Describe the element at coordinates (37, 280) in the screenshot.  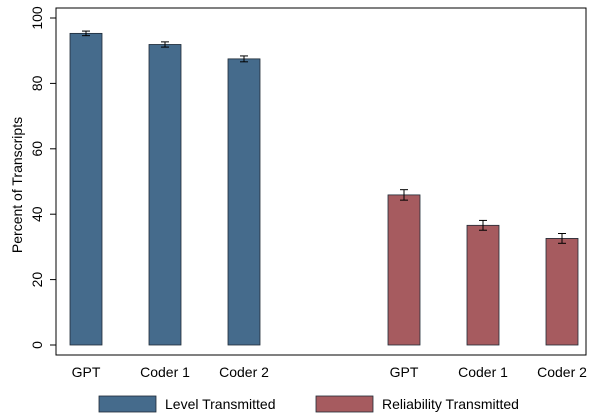
I see `y-tick-label: 20` at that location.